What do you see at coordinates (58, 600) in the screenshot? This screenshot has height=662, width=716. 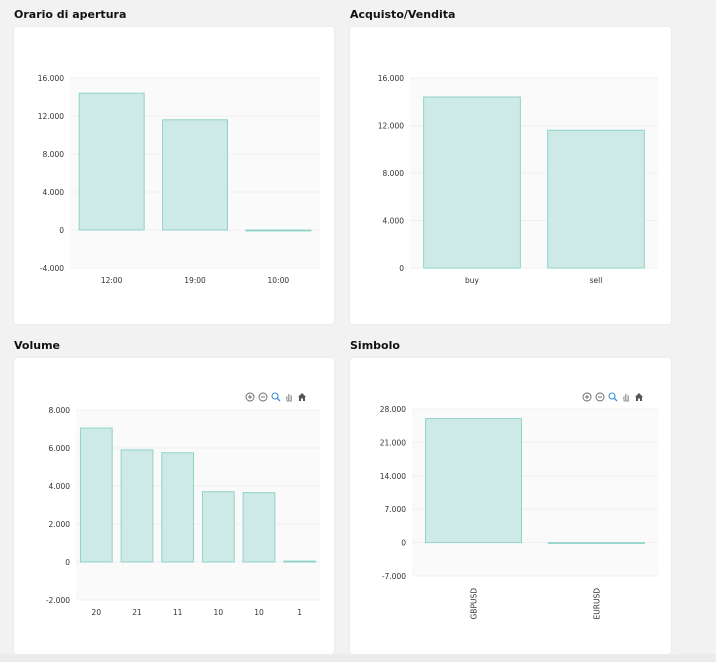 I see `y-tick-label: -2.000` at bounding box center [58, 600].